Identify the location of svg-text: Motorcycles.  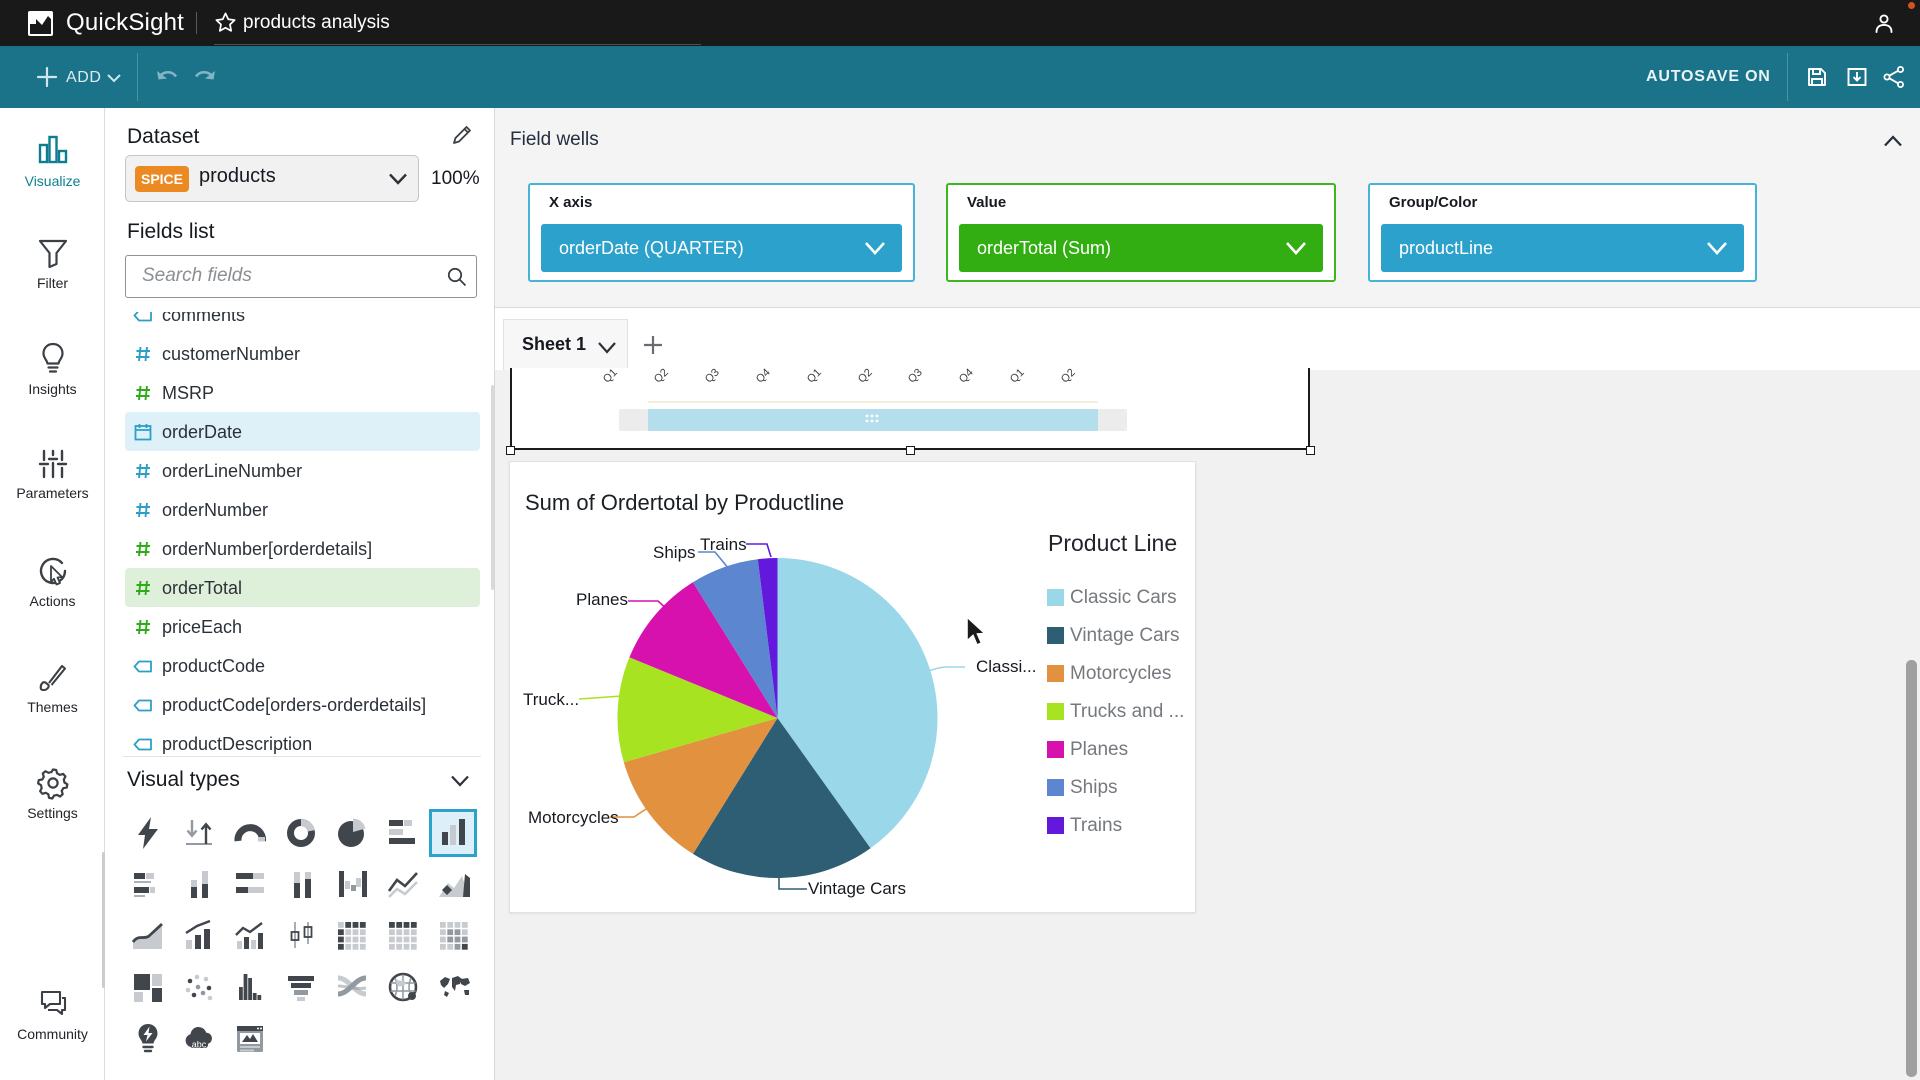
(573, 817).